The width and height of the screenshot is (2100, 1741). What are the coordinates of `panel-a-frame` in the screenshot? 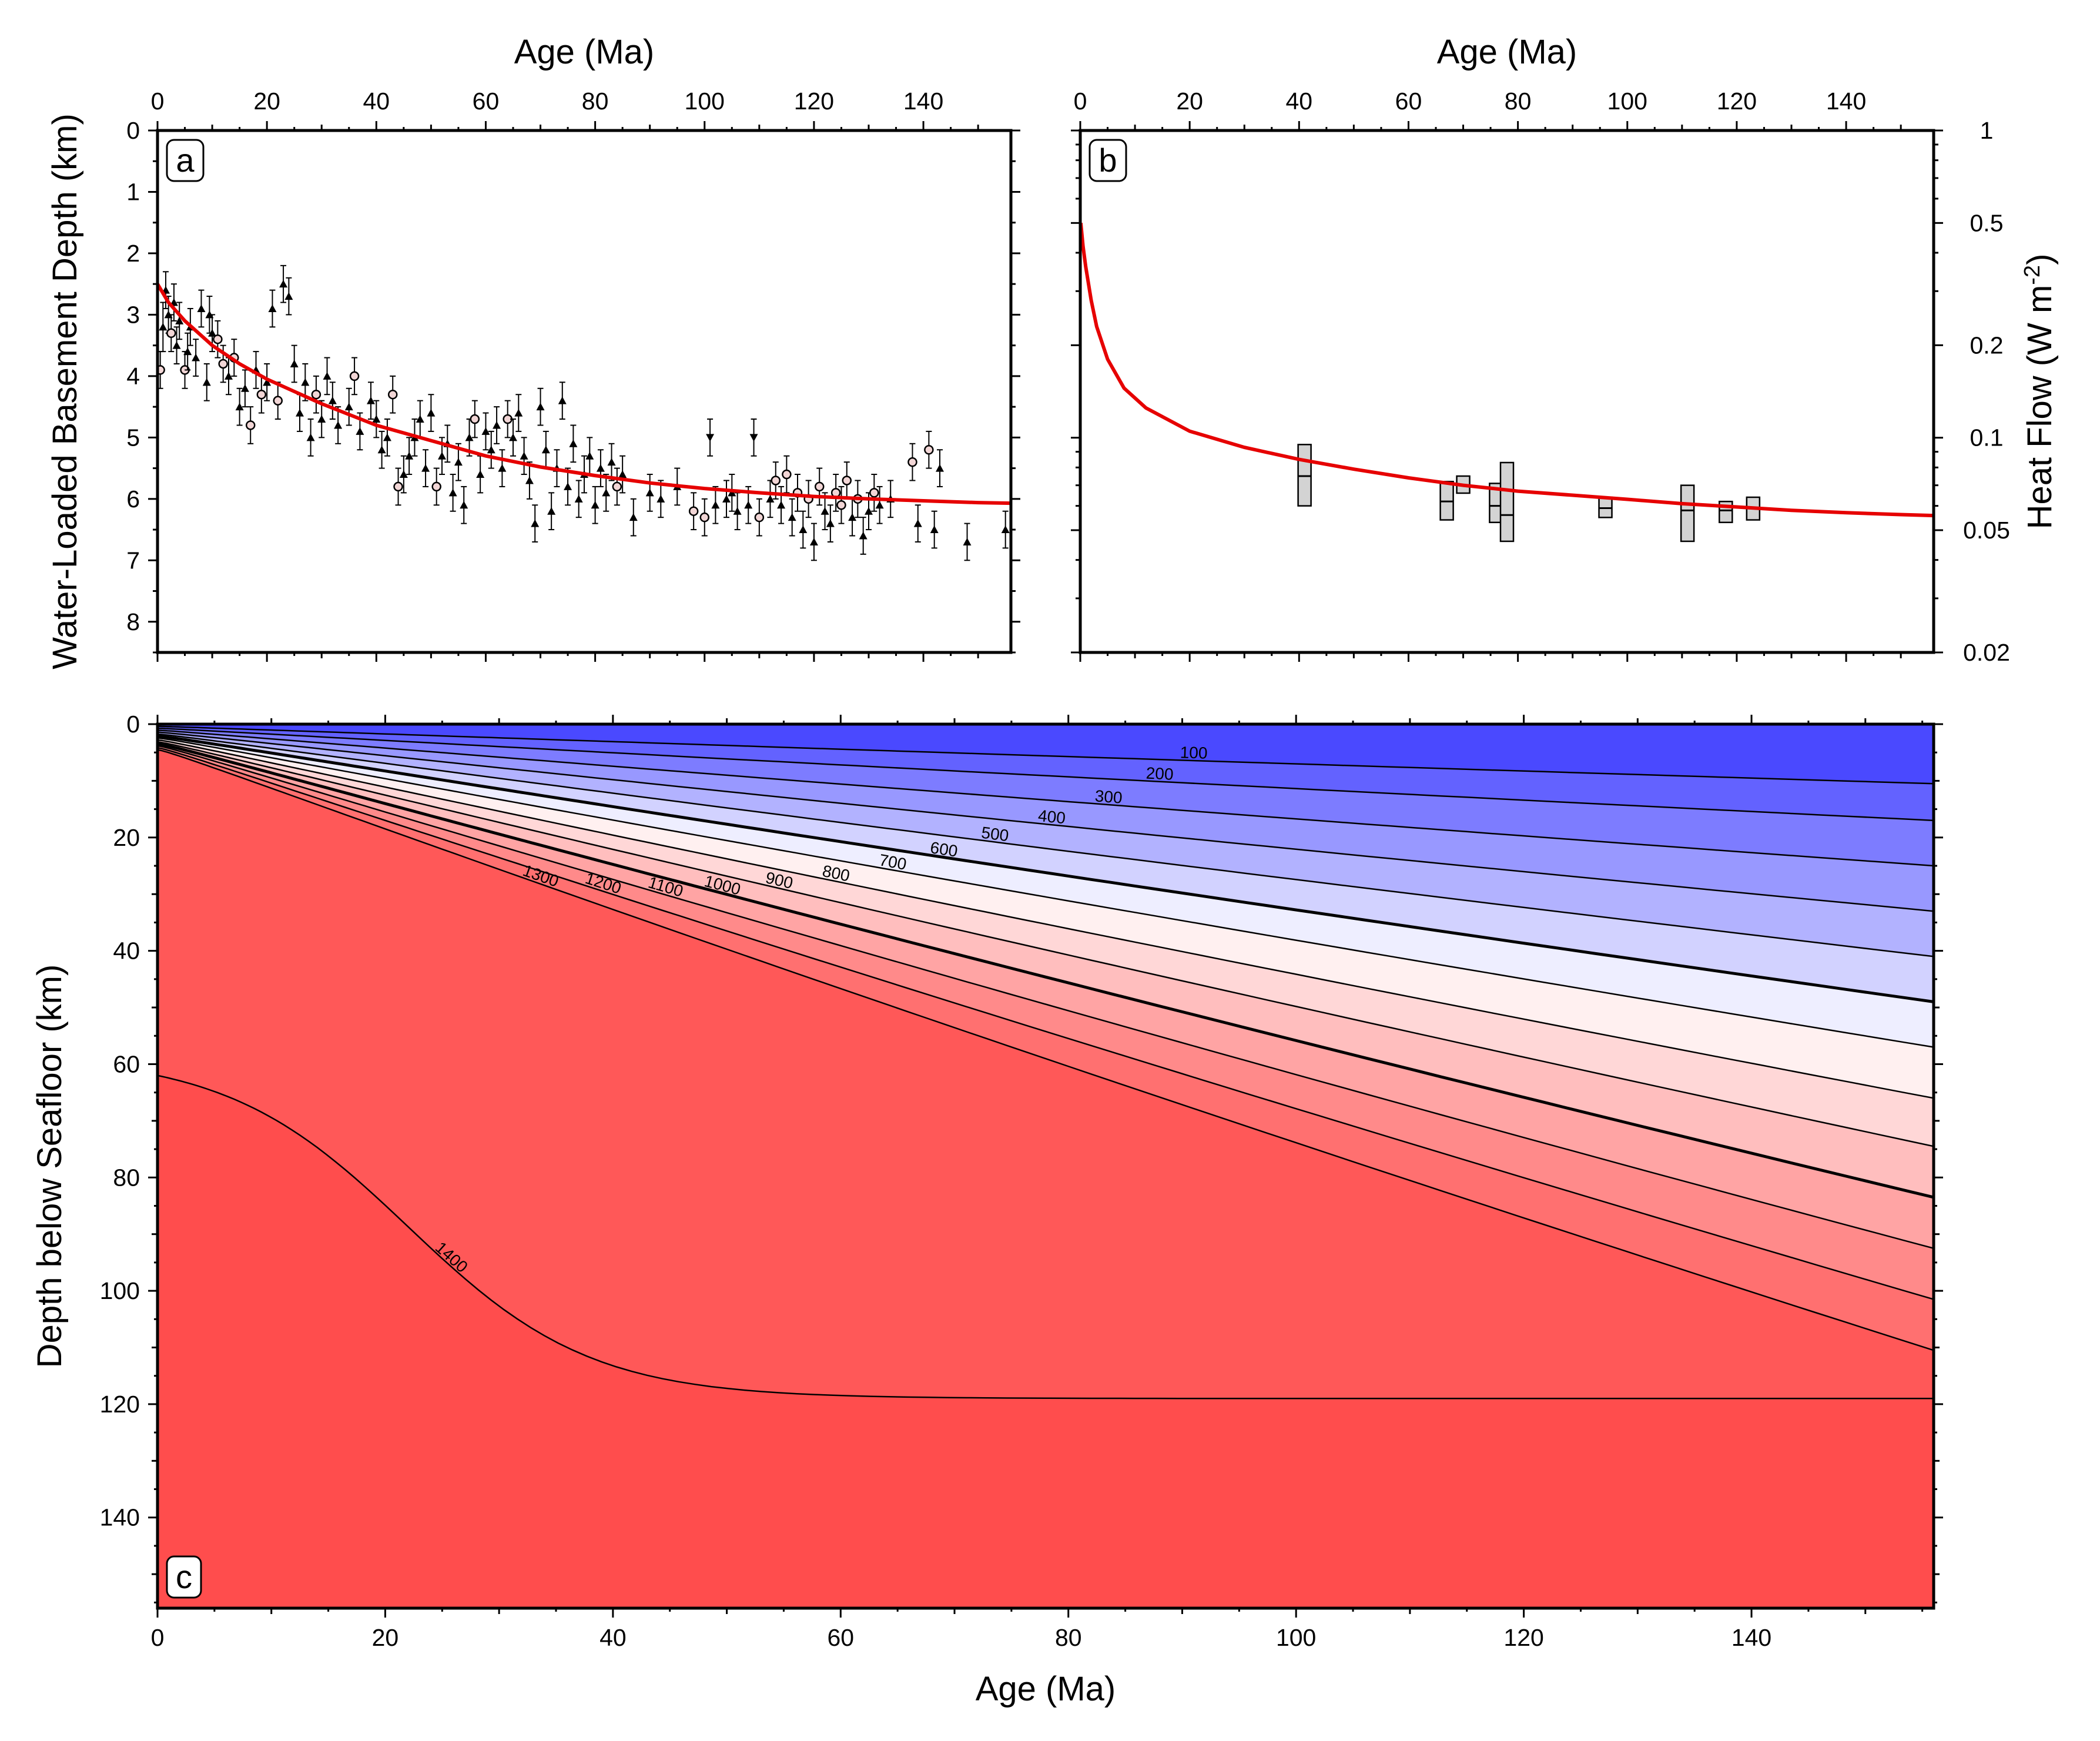 It's located at (584, 391).